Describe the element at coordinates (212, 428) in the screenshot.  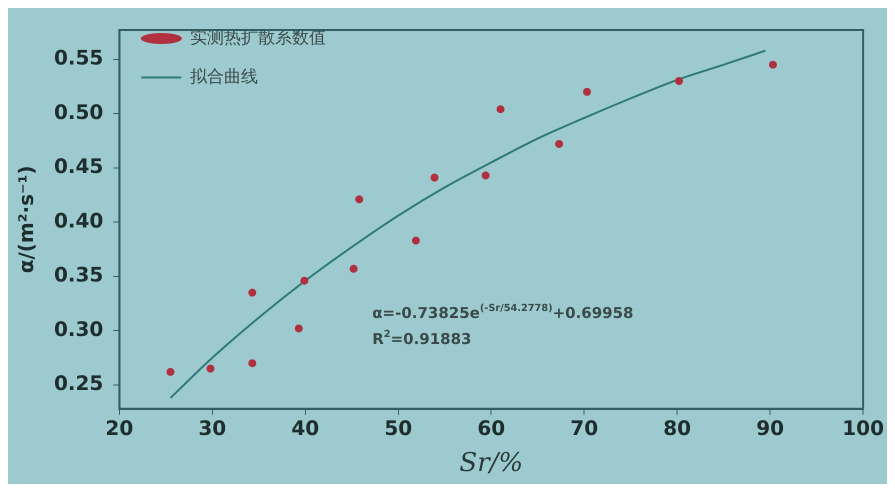
I see `x-tick-label: 30` at that location.